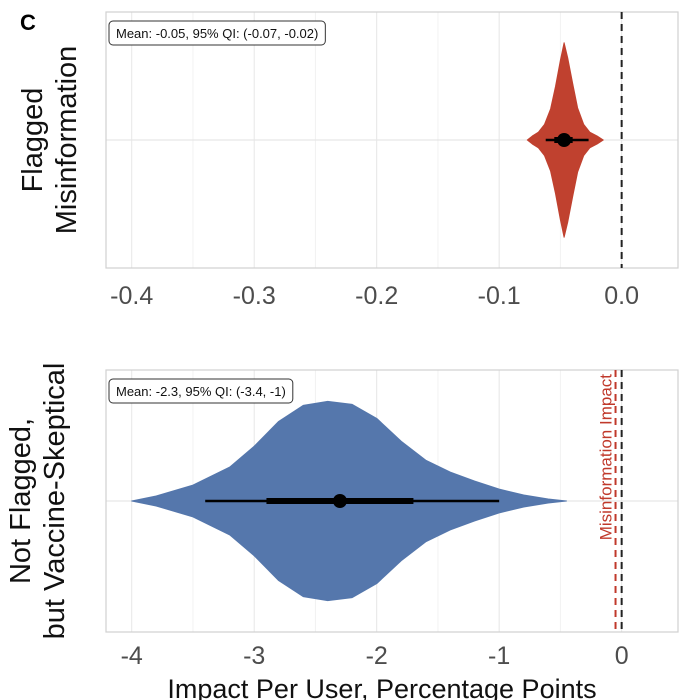 Image resolution: width=687 pixels, height=700 pixels. Describe the element at coordinates (67, 140) in the screenshot. I see `y-axis-label: Misinformation` at that location.